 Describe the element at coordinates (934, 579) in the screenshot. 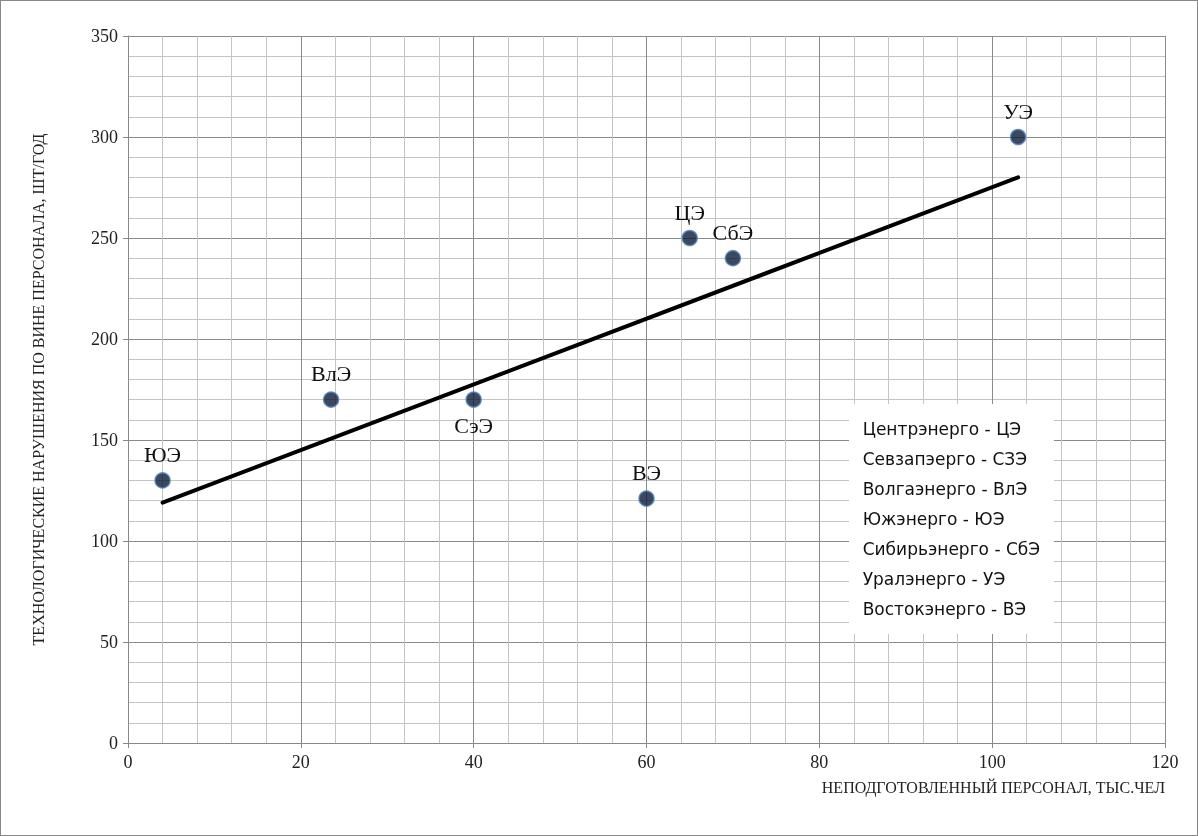

I see `annotation: Уралэнерго - УЭ` at that location.